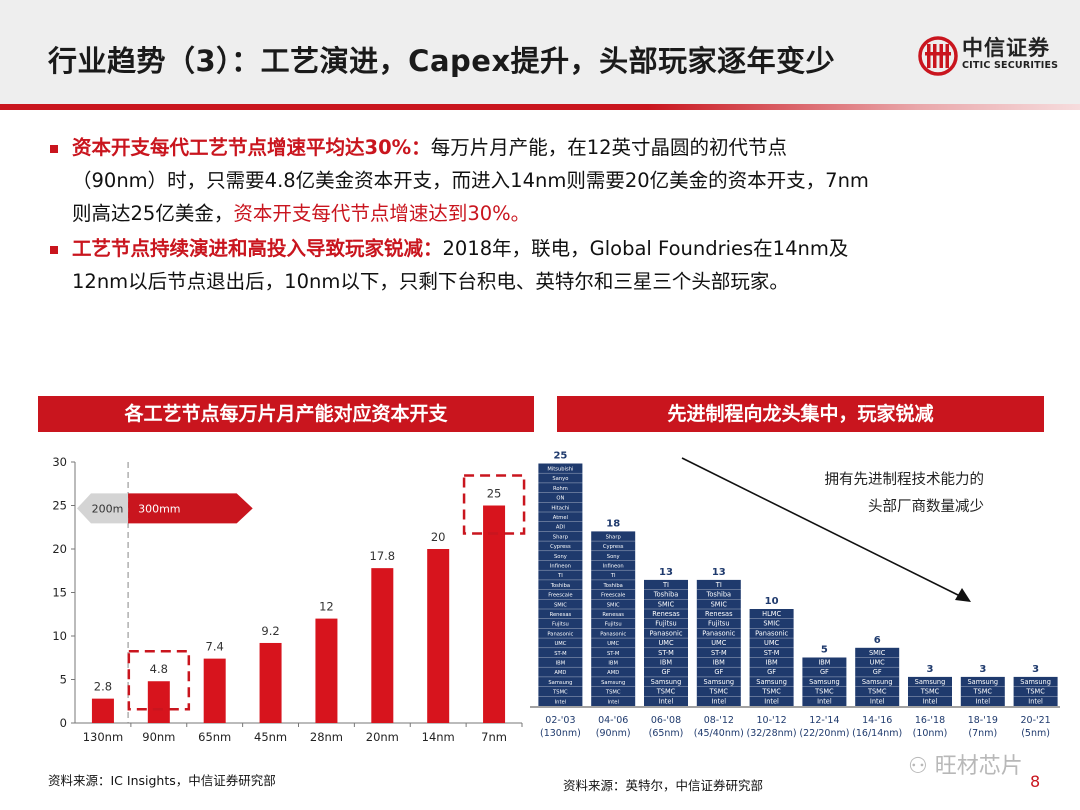  I want to click on value-label: 2.8, so click(103, 687).